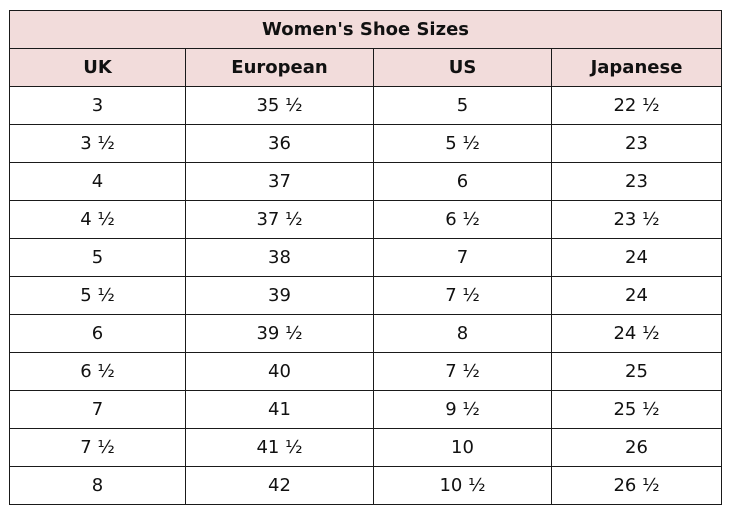 Image resolution: width=734 pixels, height=521 pixels. I want to click on table-cell: 4, so click(97, 181).